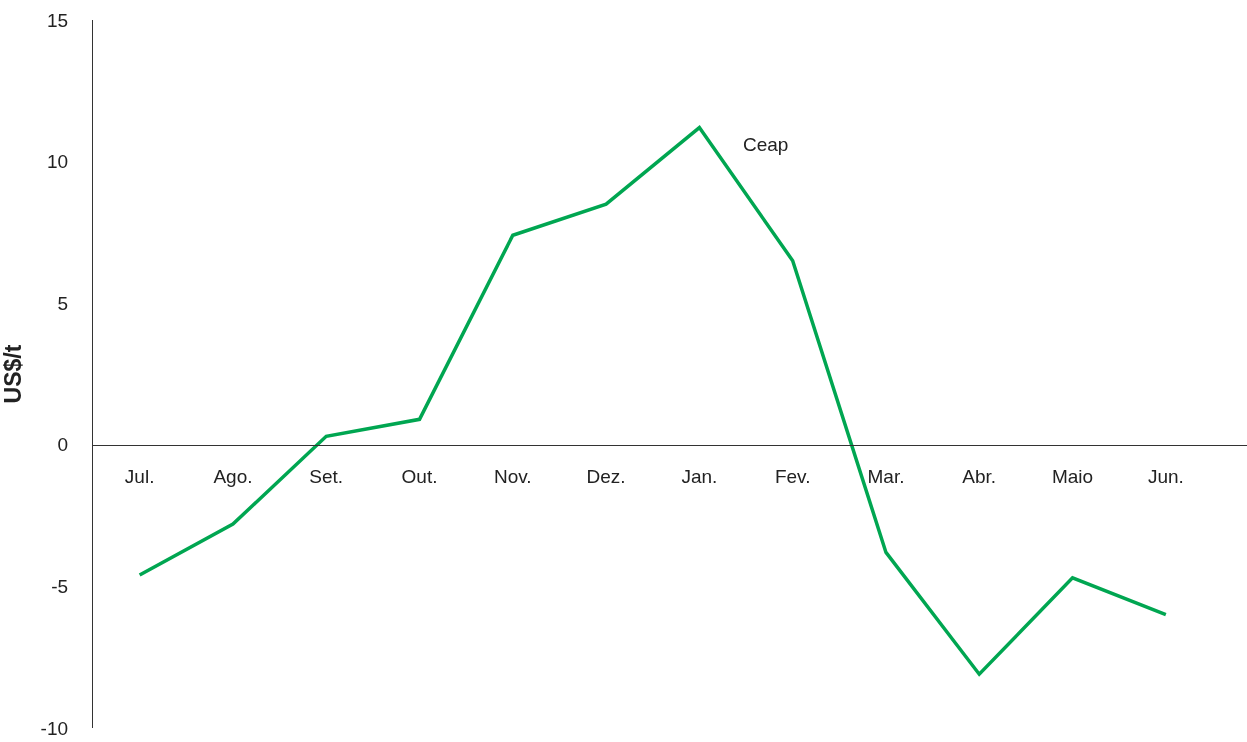 The image size is (1247, 742). Describe the element at coordinates (1072, 476) in the screenshot. I see `x-tick-label: Maio` at that location.